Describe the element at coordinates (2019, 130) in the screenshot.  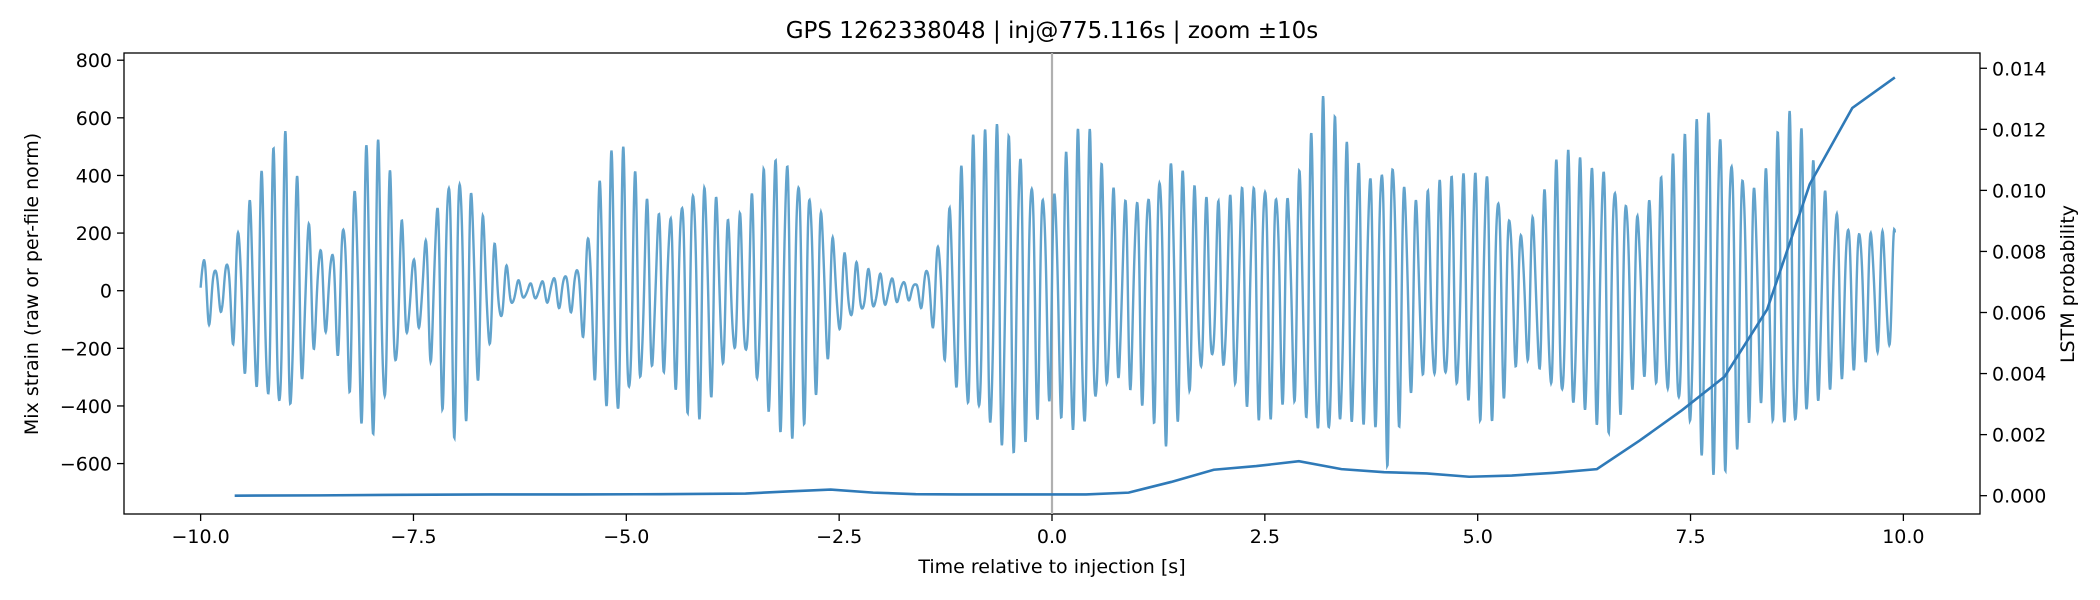
I see `y-right-tick-label: 0.012` at that location.